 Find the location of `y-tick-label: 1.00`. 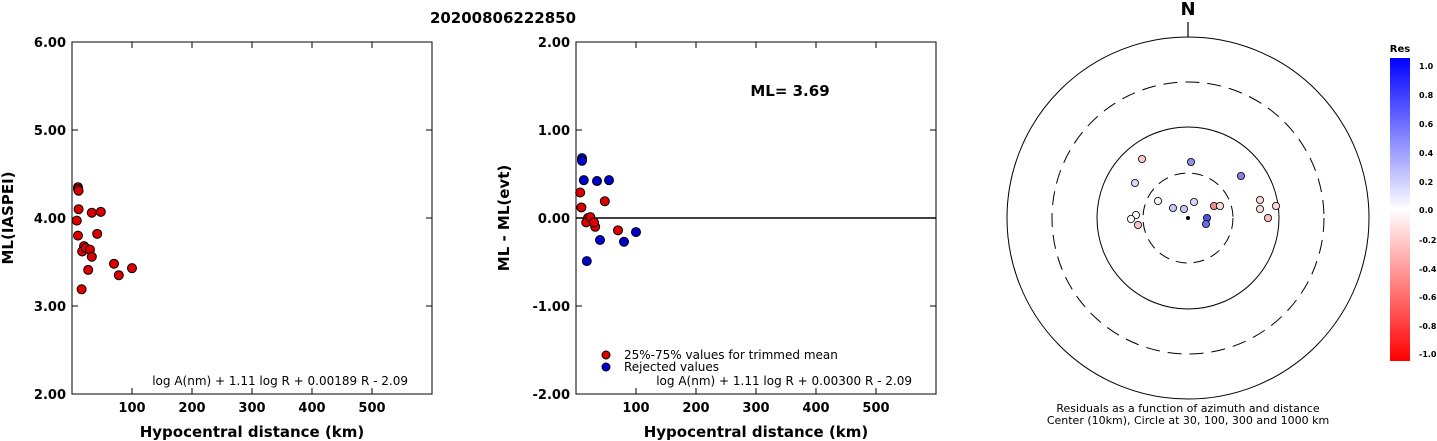

y-tick-label: 1.00 is located at coordinates (554, 131).